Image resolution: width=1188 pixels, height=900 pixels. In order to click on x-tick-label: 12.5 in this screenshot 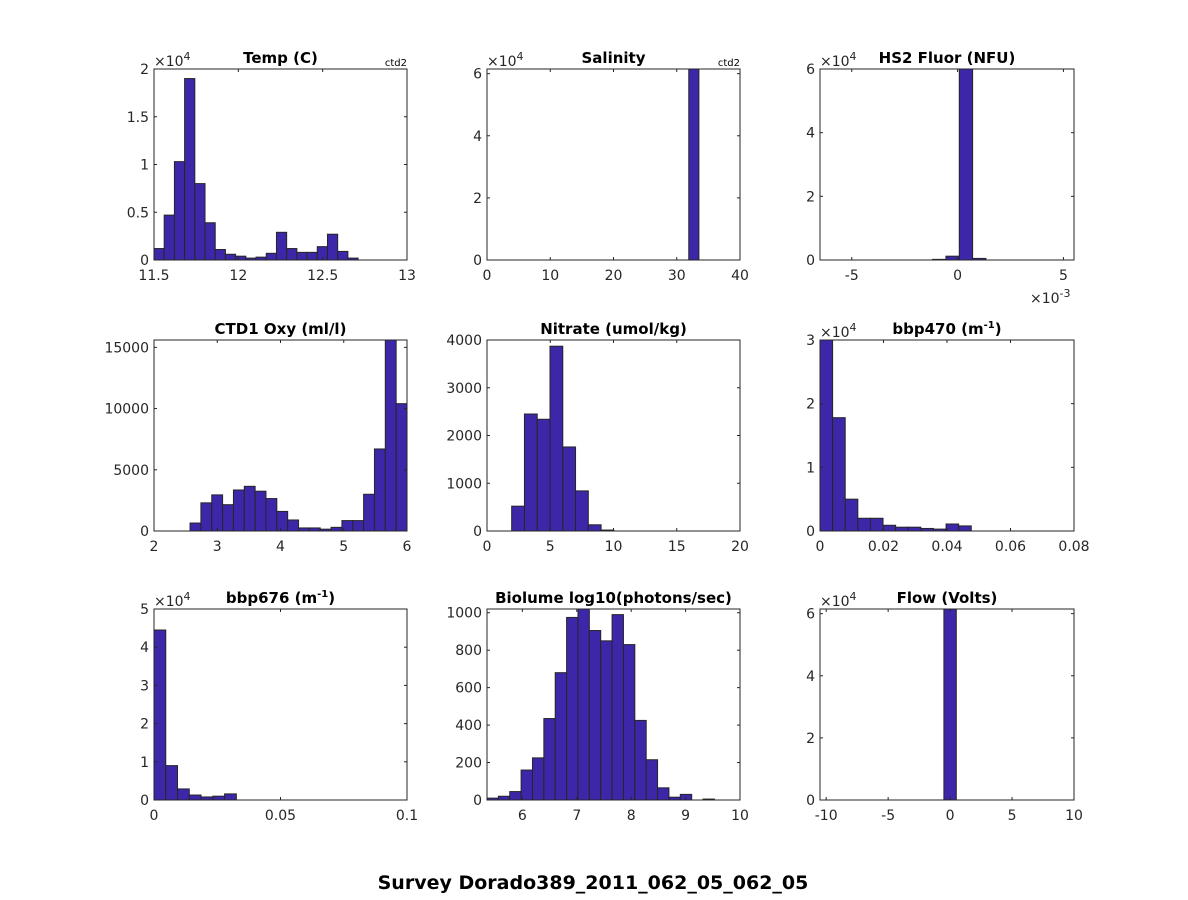, I will do `click(322, 276)`.